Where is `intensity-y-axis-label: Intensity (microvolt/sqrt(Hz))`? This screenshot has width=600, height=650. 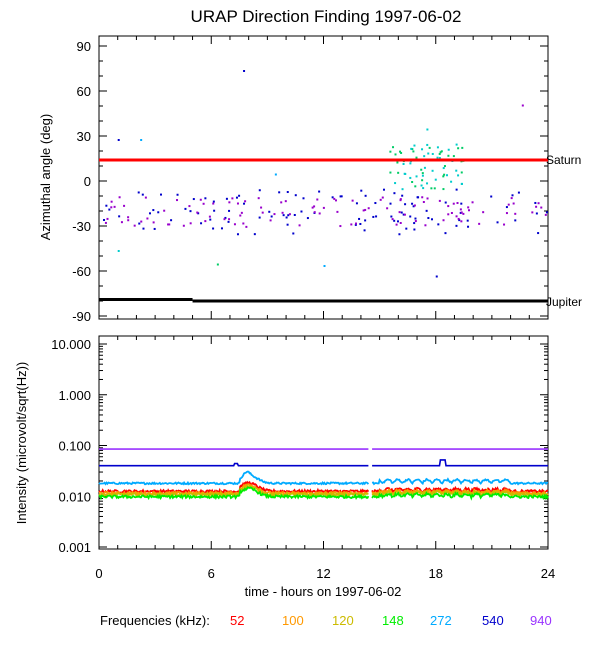 intensity-y-axis-label: Intensity (microvolt/sqrt(Hz)) is located at coordinates (21, 443).